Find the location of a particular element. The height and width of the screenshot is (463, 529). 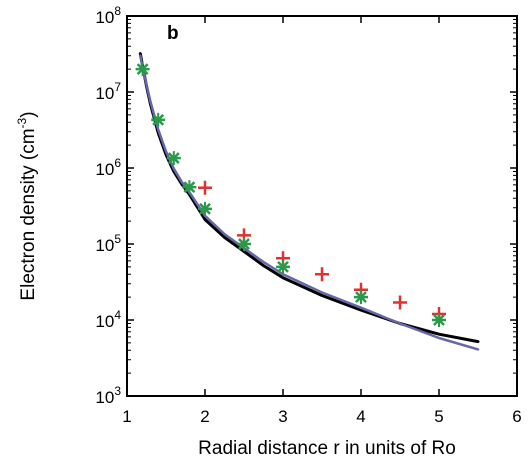

x-tick-label: 1 is located at coordinates (126, 416).